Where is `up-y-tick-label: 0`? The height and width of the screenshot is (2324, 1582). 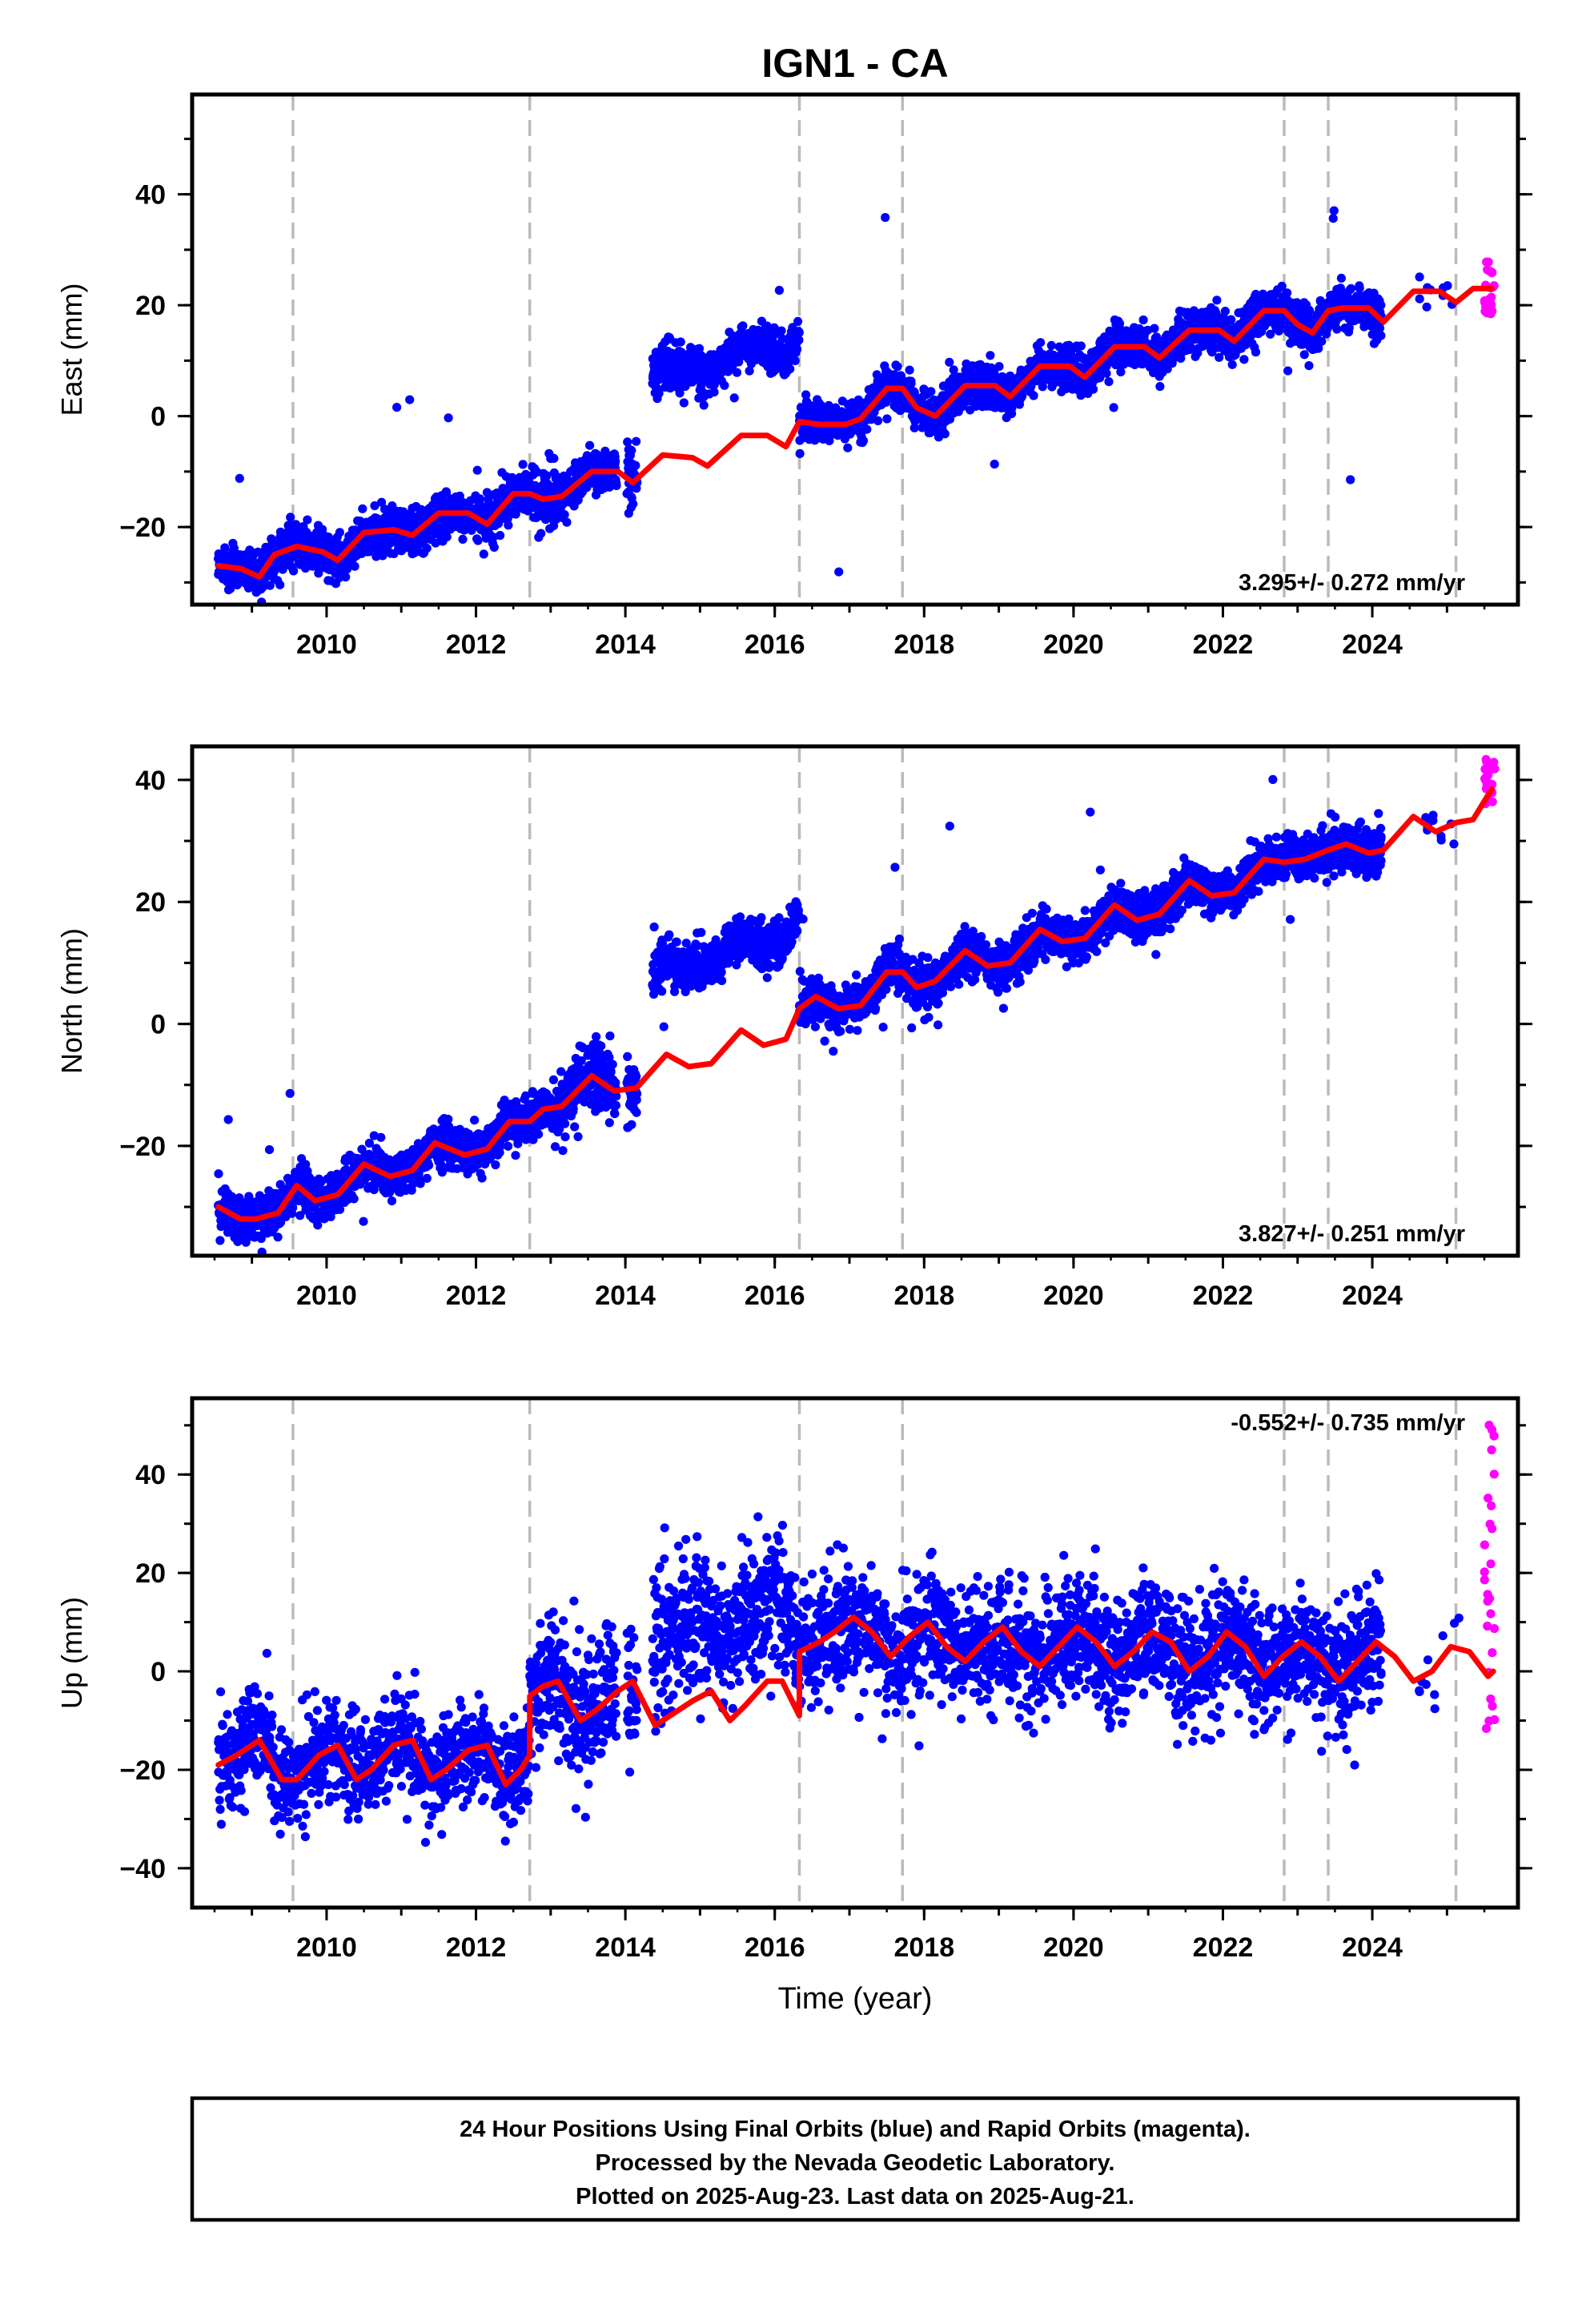 up-y-tick-label: 0 is located at coordinates (158, 1672).